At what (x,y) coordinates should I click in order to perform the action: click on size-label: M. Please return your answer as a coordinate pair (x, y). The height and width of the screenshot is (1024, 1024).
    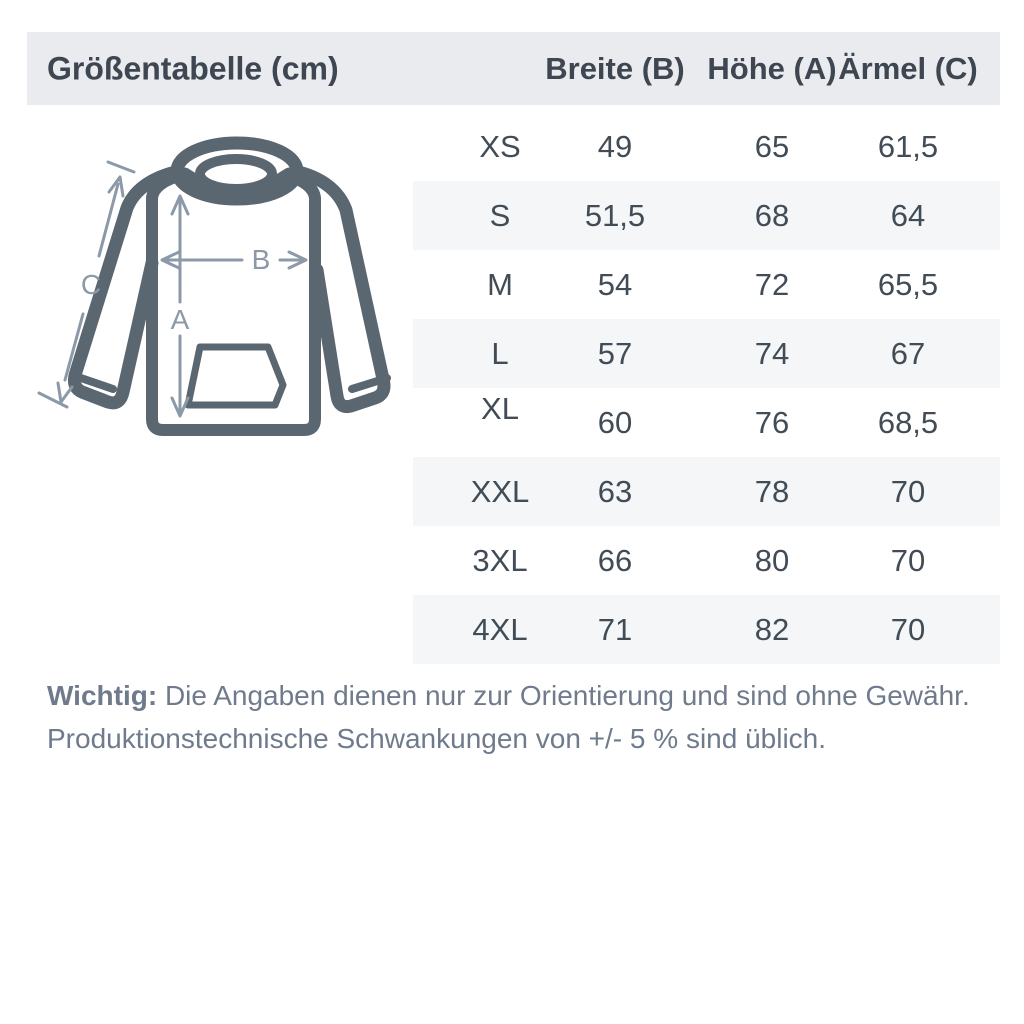
    Looking at the image, I should click on (500, 284).